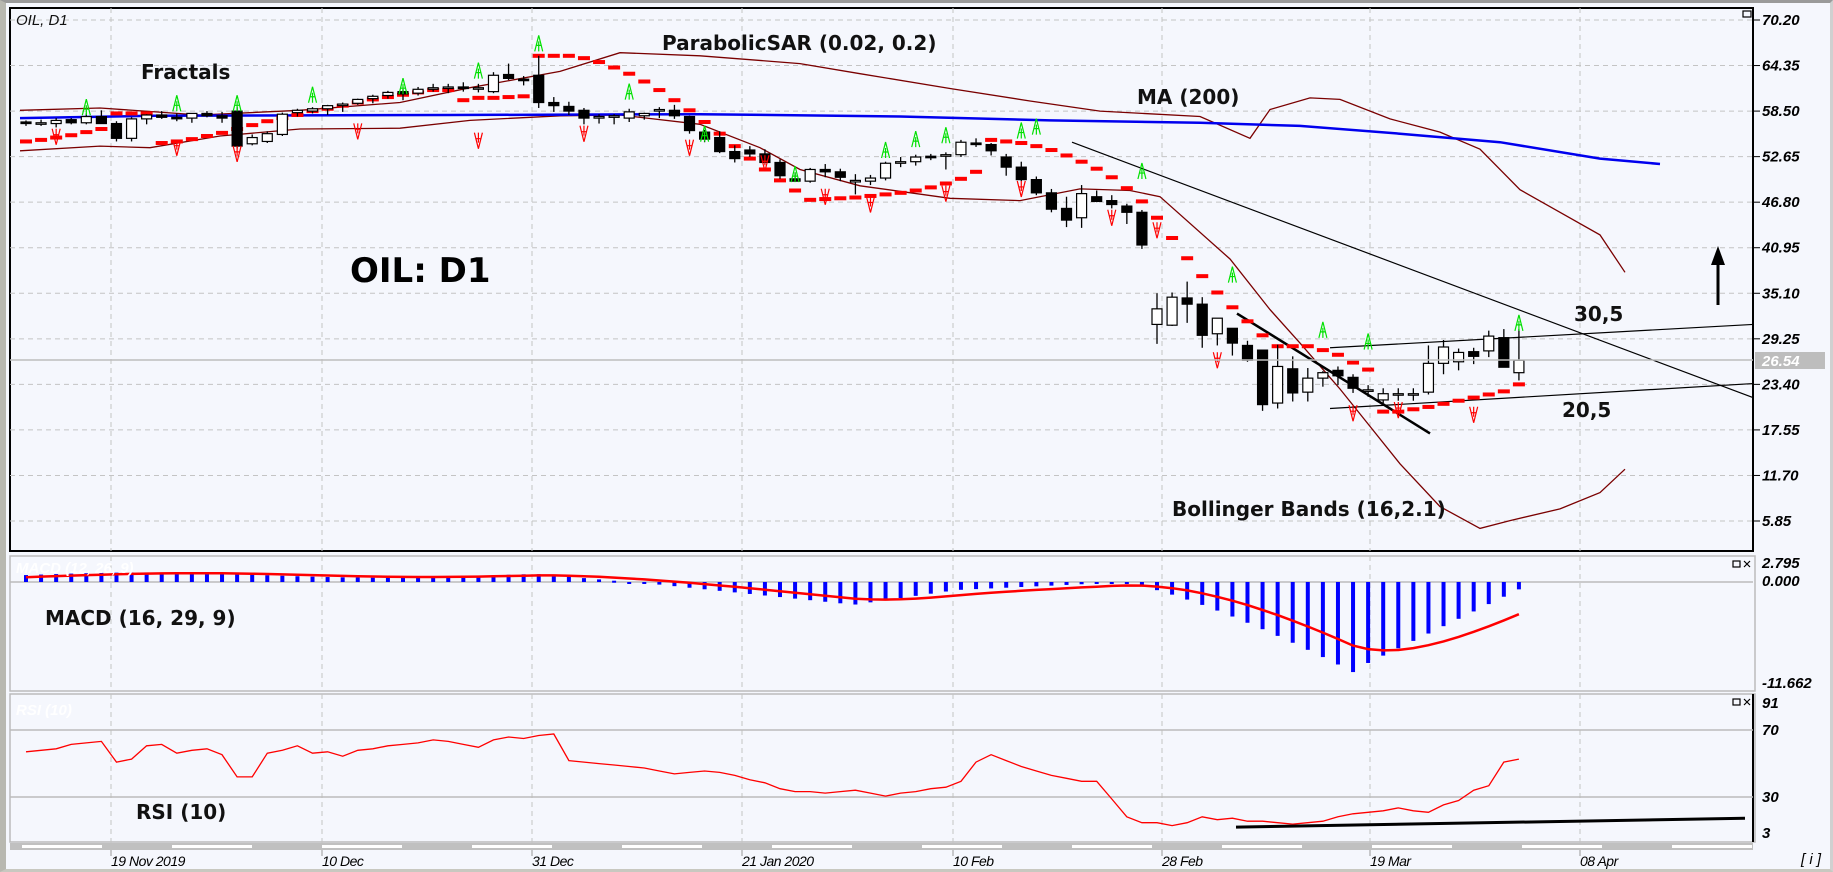 This screenshot has height=872, width=1833. Describe the element at coordinates (885, 781) in the screenshot. I see `rsi-indicator` at that location.